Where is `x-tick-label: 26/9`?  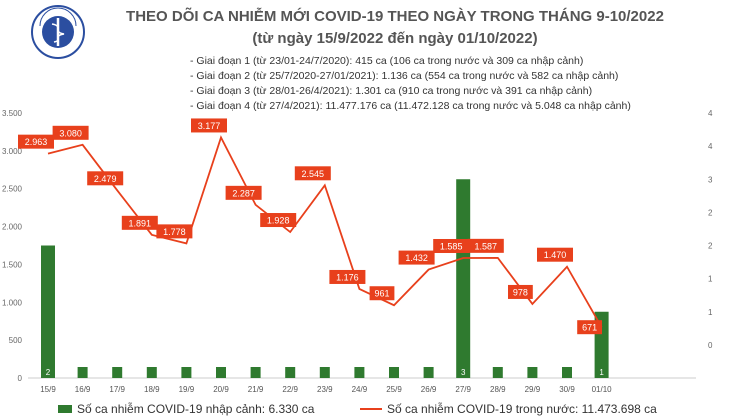 x-tick-label: 26/9 is located at coordinates (429, 389).